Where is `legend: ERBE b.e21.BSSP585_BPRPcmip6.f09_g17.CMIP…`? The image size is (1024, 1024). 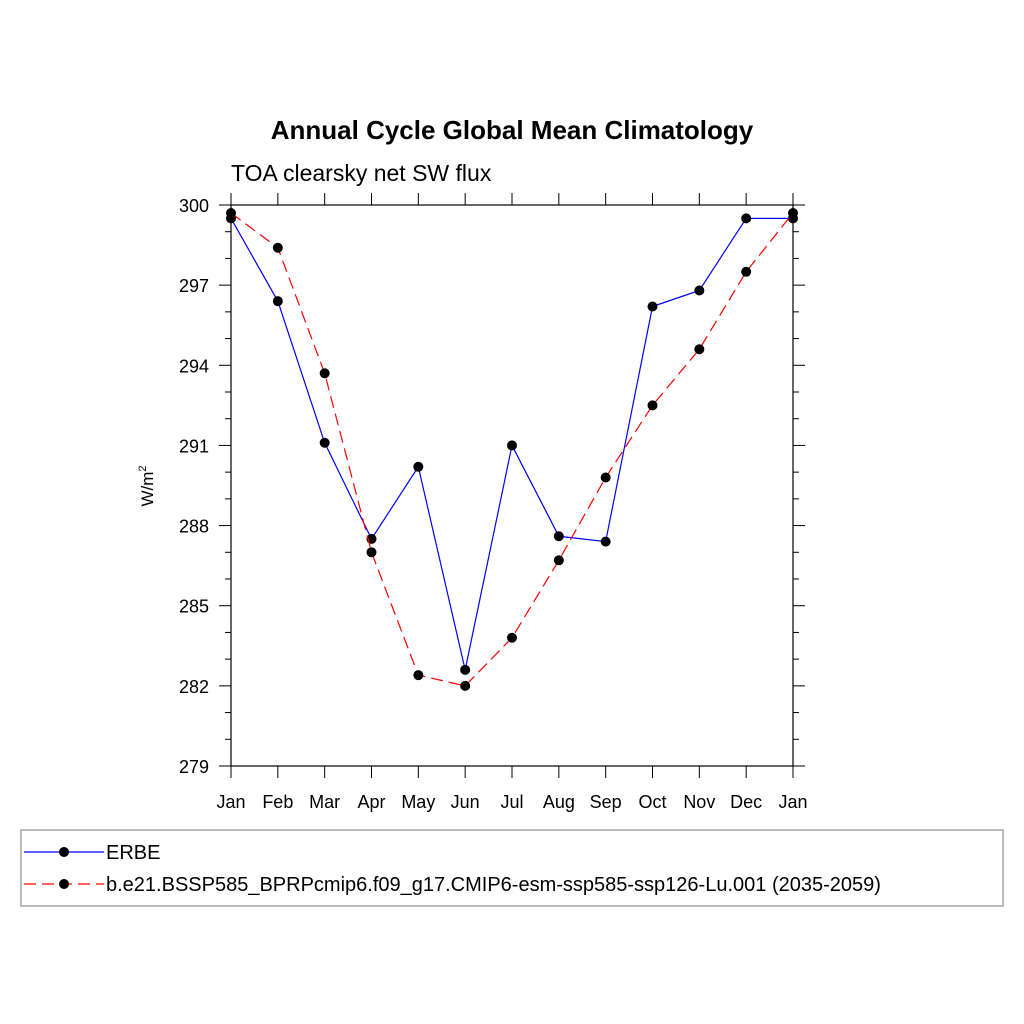 legend: ERBE b.e21.BSSP585_BPRPcmip6.f09_g17.CMIP… is located at coordinates (512, 868).